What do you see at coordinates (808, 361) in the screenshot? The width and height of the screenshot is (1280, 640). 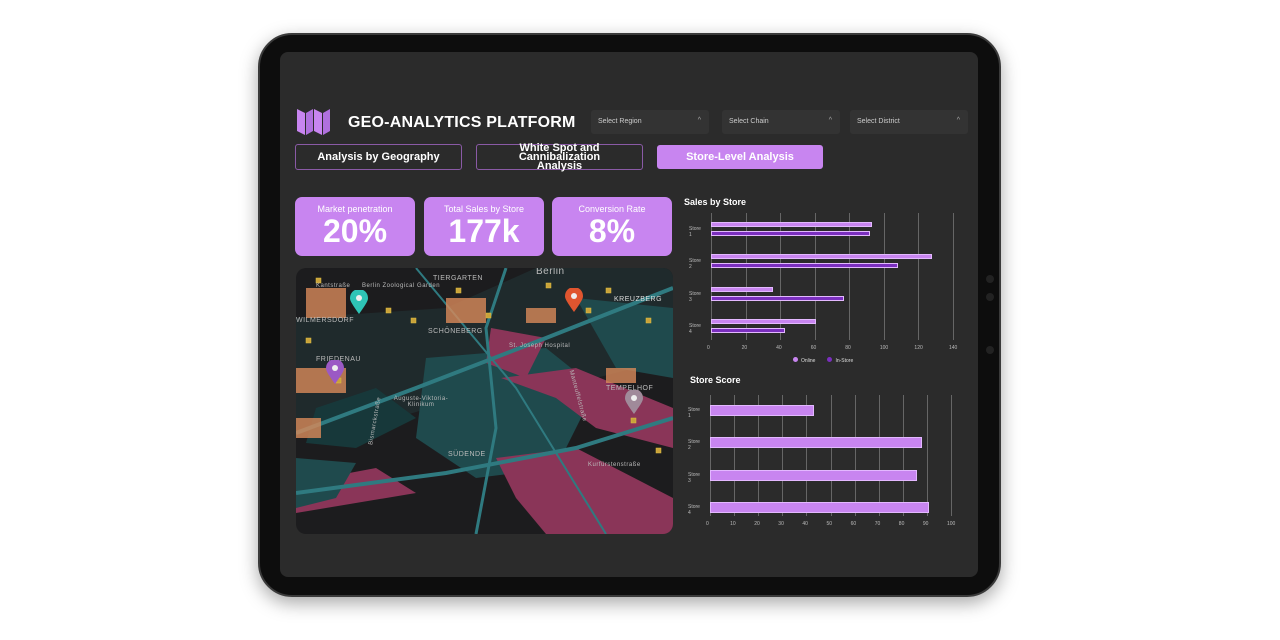 I see `legend-label: Online` at bounding box center [808, 361].